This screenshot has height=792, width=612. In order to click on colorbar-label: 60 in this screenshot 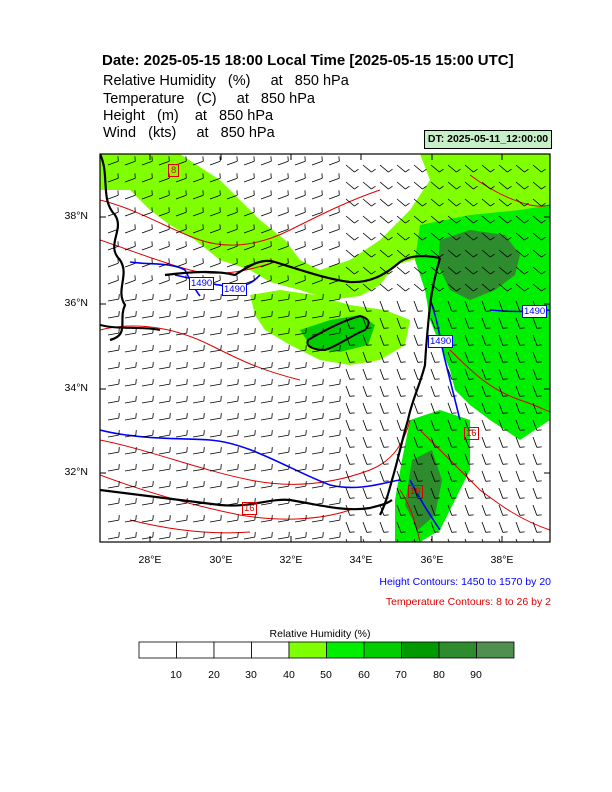, I will do `click(364, 675)`.